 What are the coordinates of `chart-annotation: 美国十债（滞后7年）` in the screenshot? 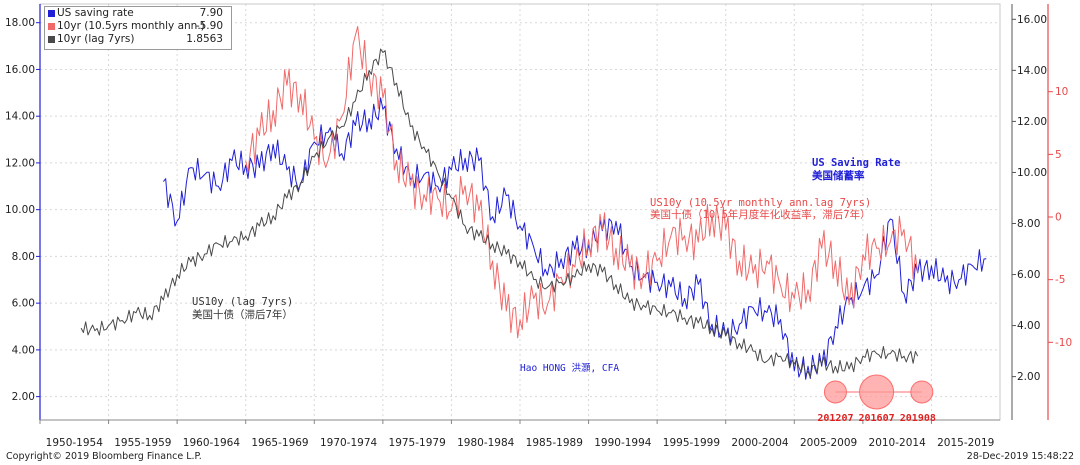 It's located at (242, 314).